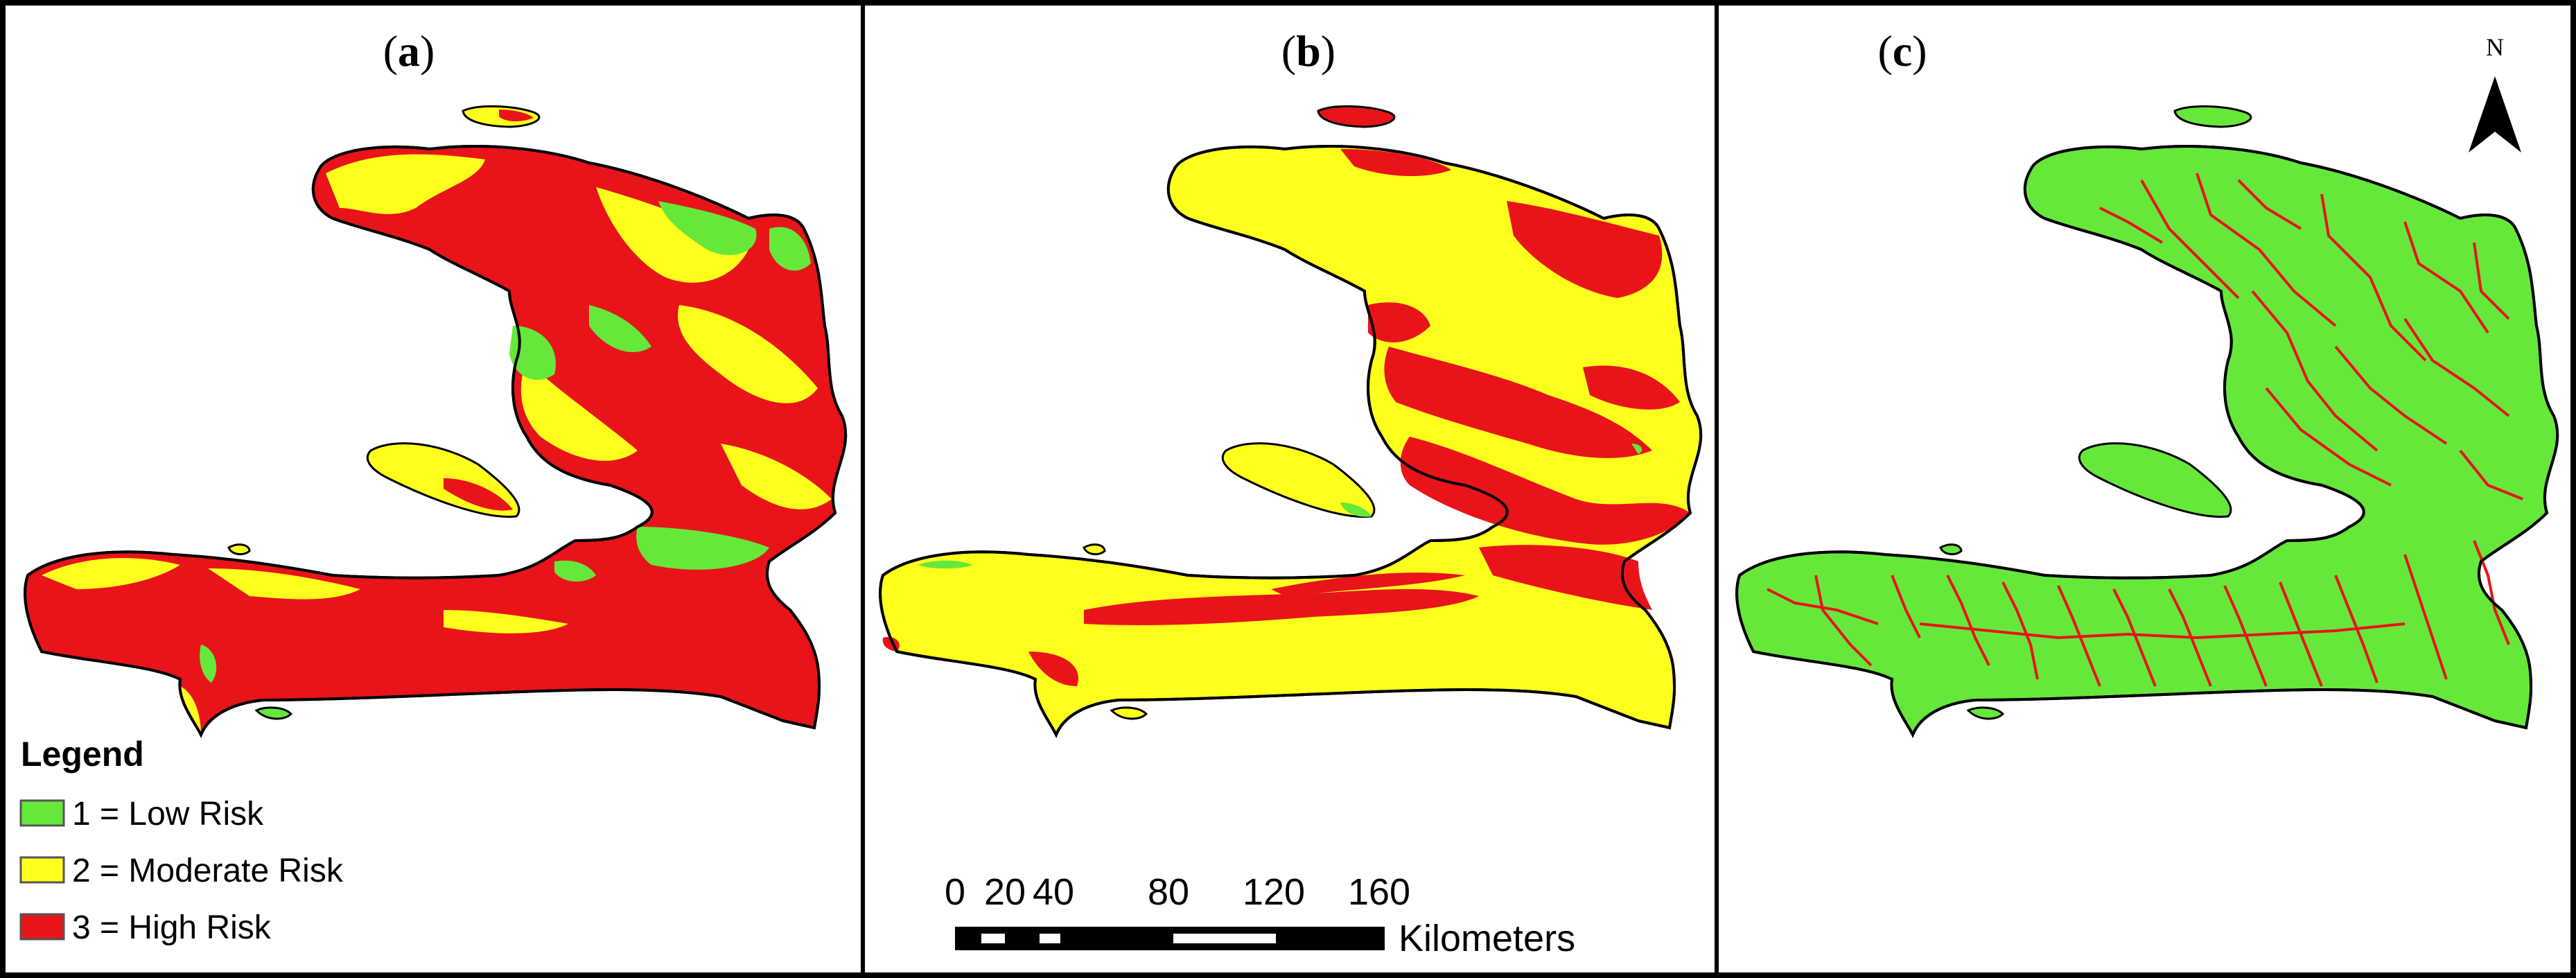  I want to click on legend-item-high: 3 = High Risk, so click(145, 927).